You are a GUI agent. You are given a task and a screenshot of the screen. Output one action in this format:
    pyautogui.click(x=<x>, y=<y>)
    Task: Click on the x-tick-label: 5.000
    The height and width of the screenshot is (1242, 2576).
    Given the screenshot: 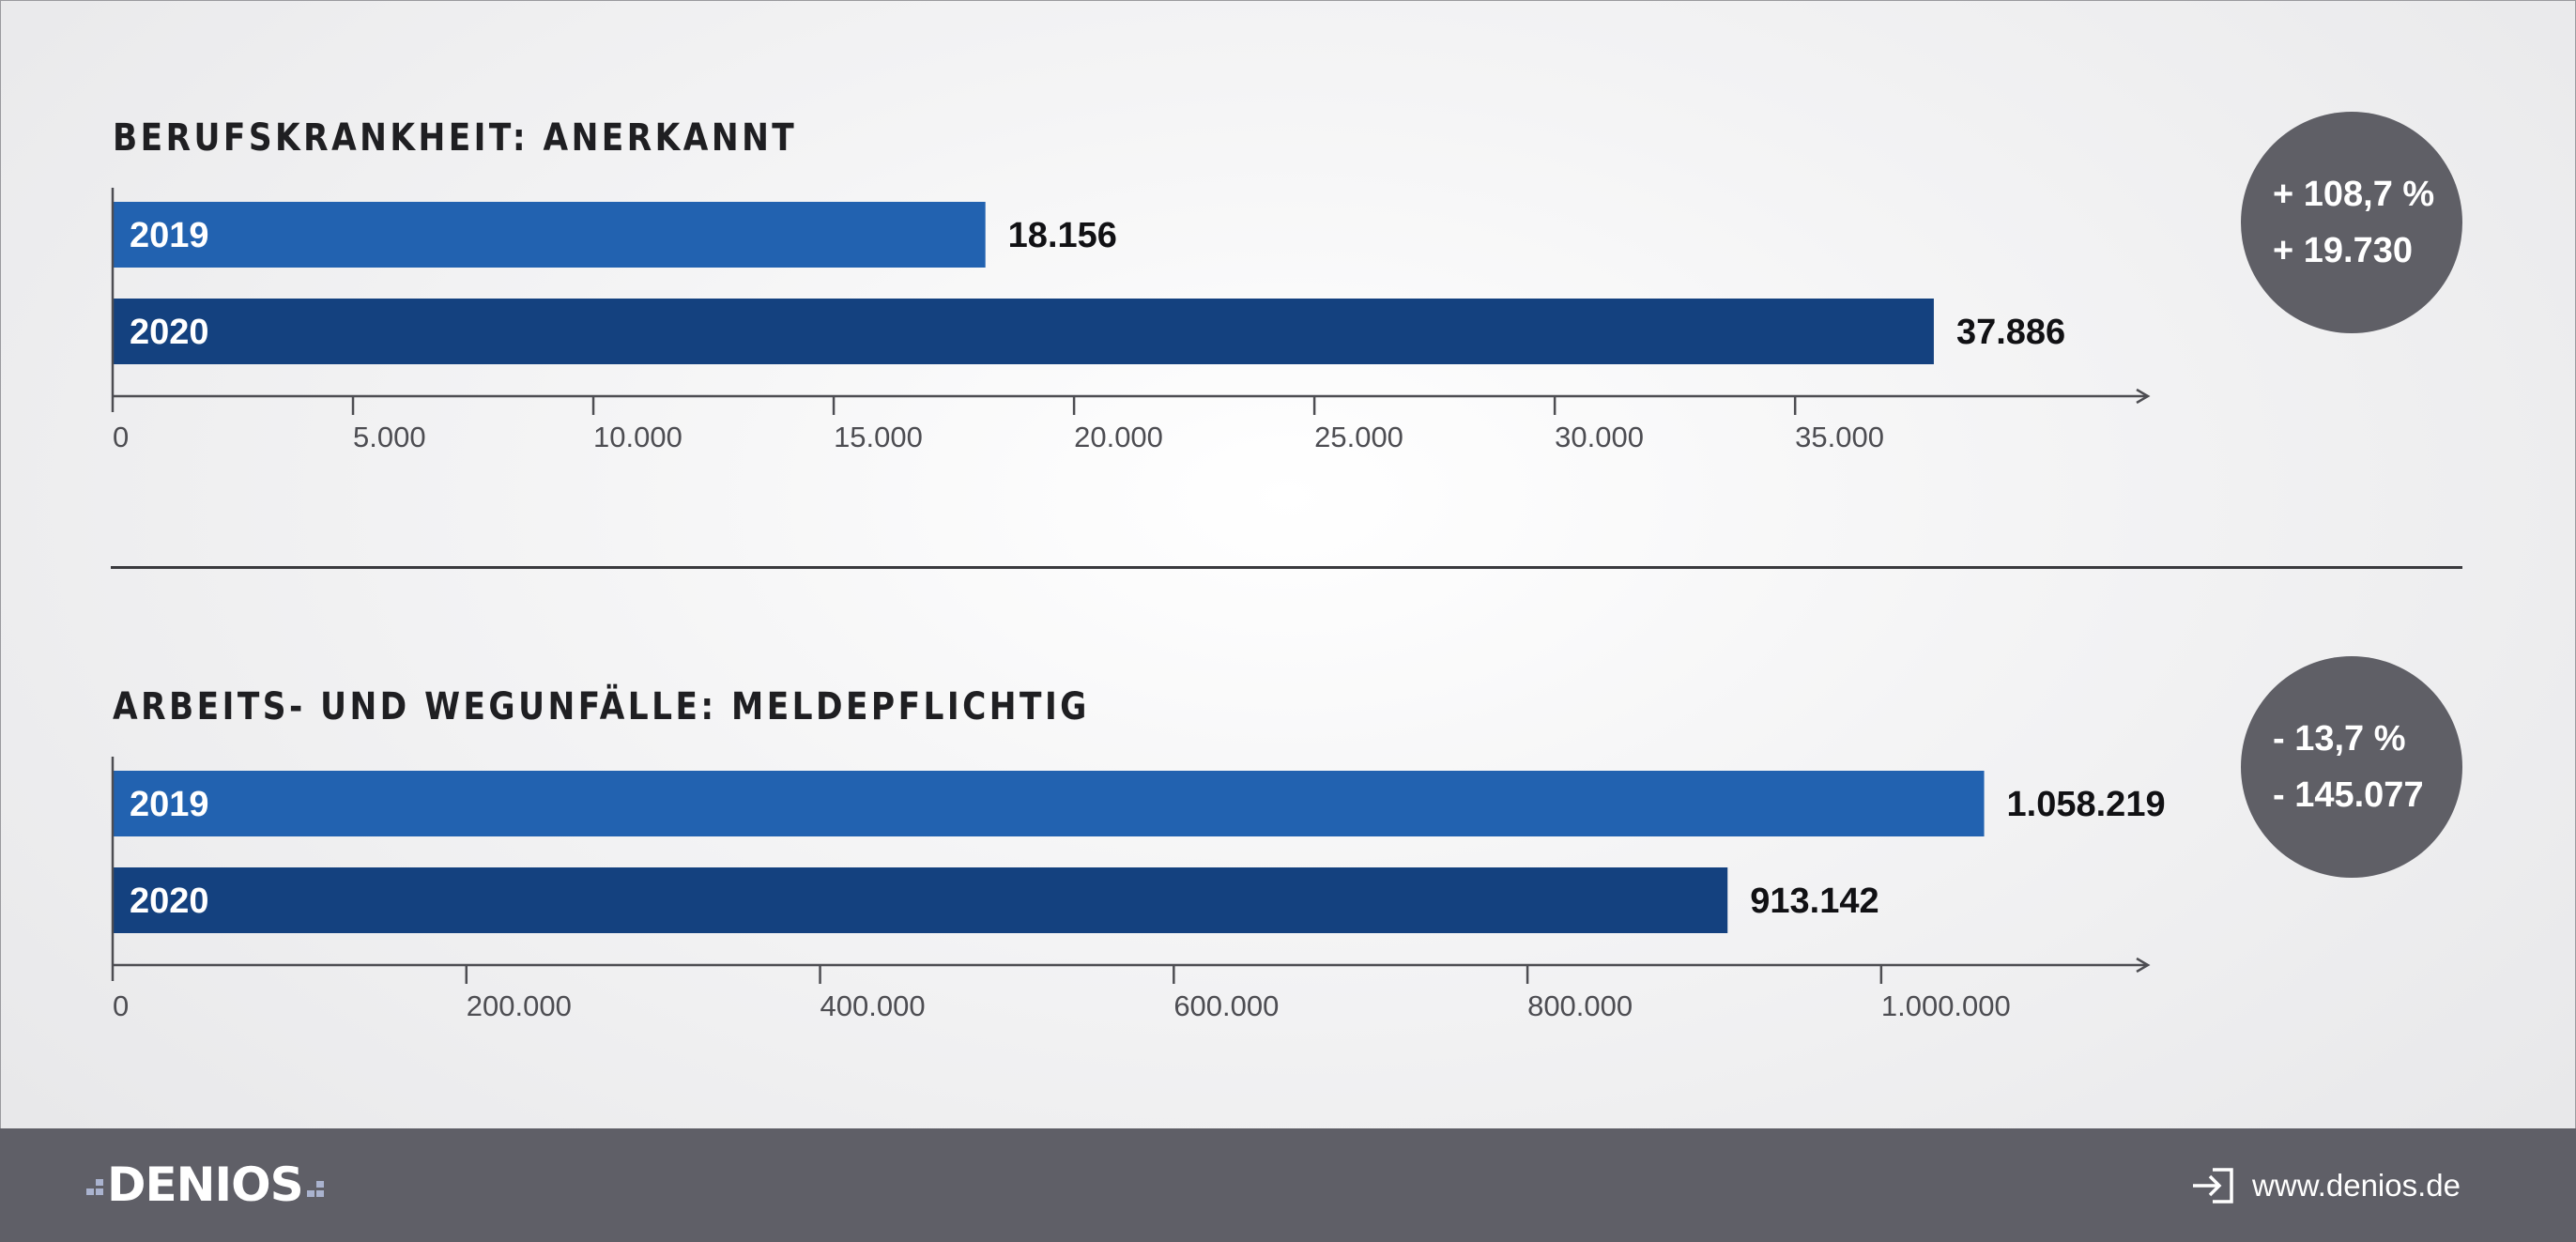 What is the action you would take?
    pyautogui.click(x=390, y=437)
    